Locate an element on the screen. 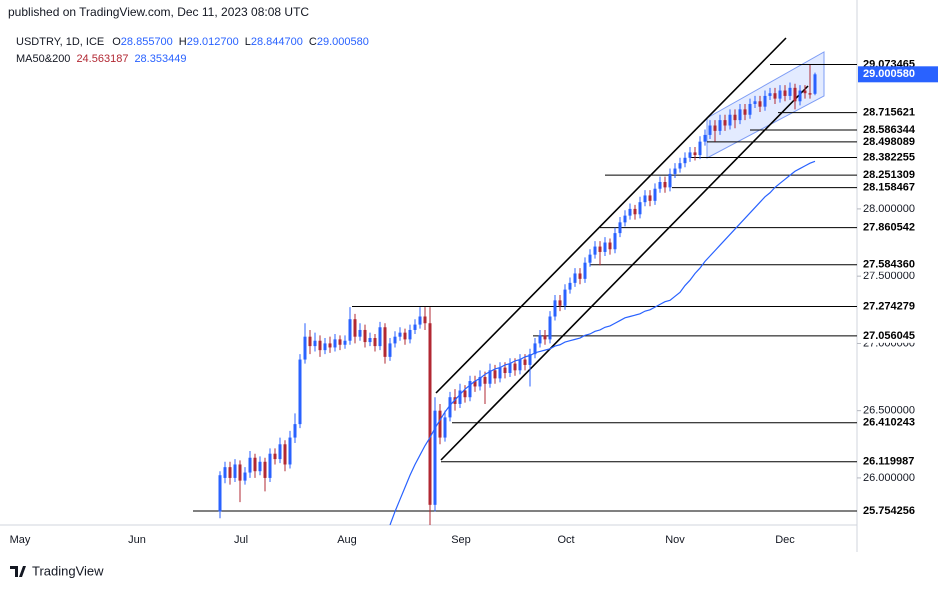 This screenshot has width=939, height=589. level-label: 26.119987 is located at coordinates (888, 462).